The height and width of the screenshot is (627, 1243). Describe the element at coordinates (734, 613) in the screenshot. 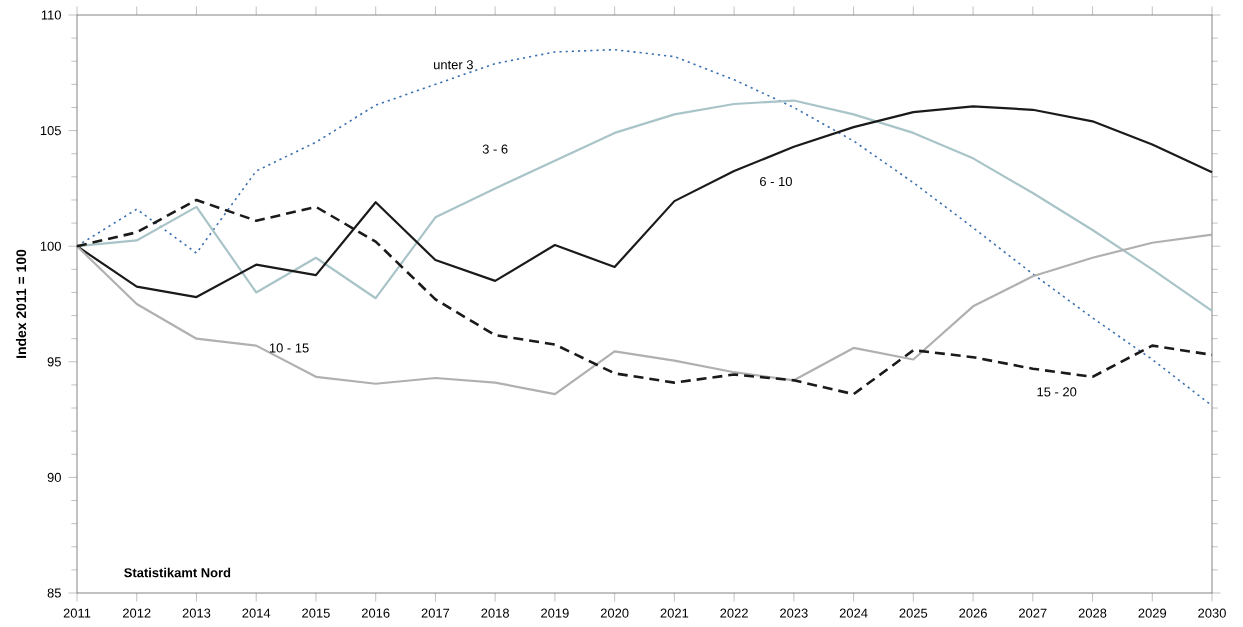

I see `x-tick-label: 2022` at that location.